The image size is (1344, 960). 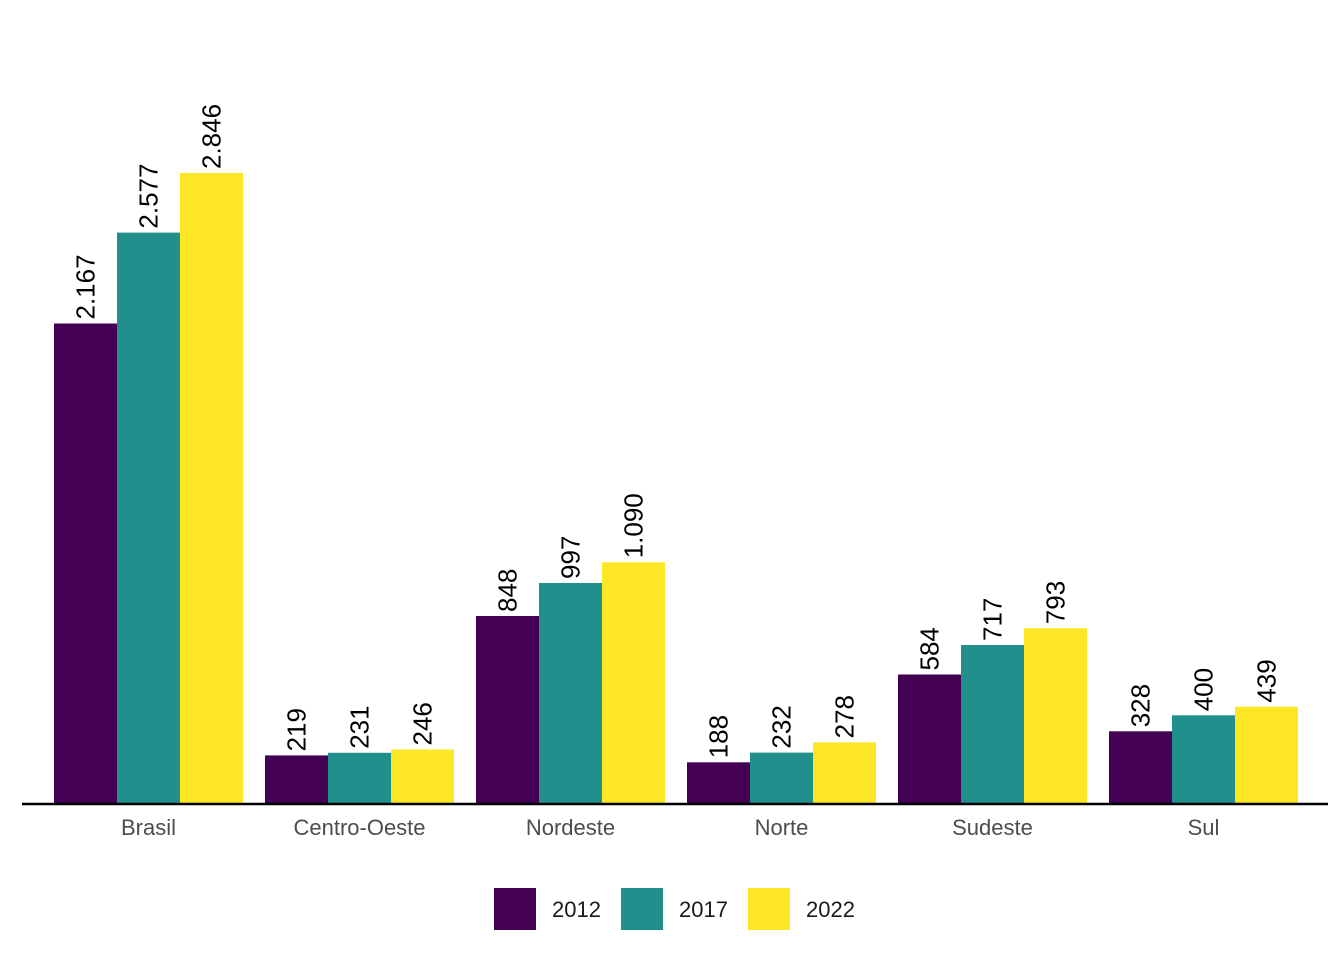 I want to click on value-label-nordeste-2012: 848, so click(x=508, y=590).